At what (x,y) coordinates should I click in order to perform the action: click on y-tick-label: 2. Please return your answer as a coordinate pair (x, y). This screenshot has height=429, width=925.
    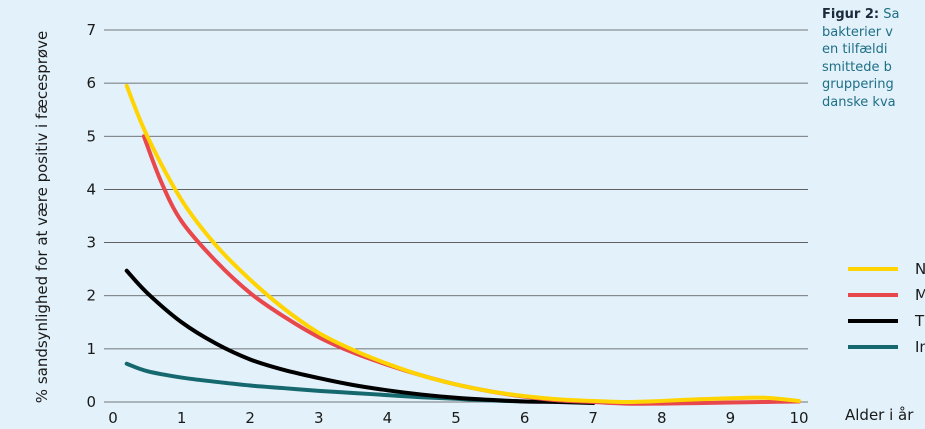
    Looking at the image, I should click on (91, 296).